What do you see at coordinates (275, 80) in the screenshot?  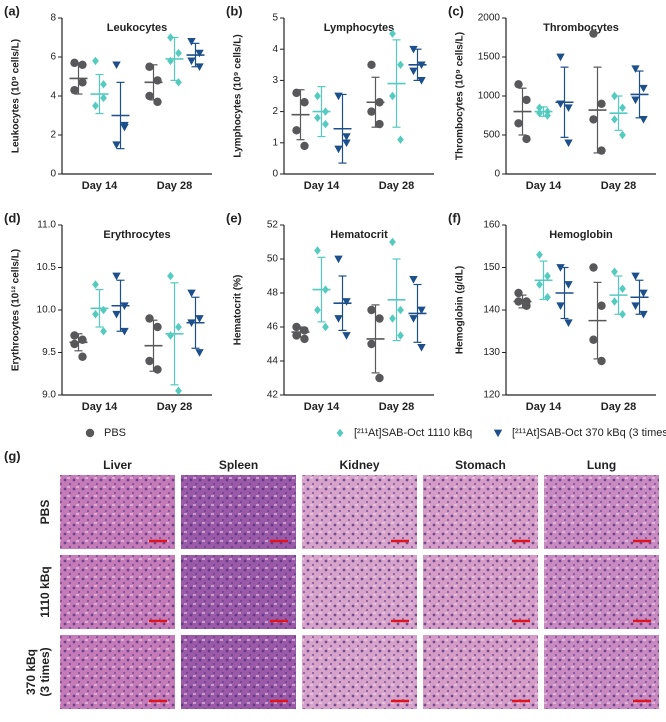 I see `y-tick-label: 3` at bounding box center [275, 80].